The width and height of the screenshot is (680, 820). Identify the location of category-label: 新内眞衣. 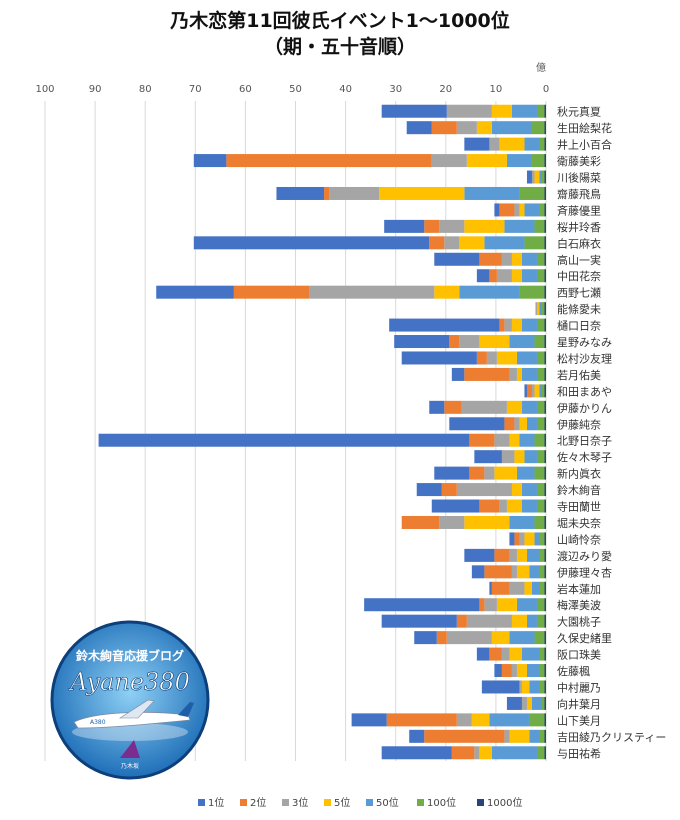
(579, 474).